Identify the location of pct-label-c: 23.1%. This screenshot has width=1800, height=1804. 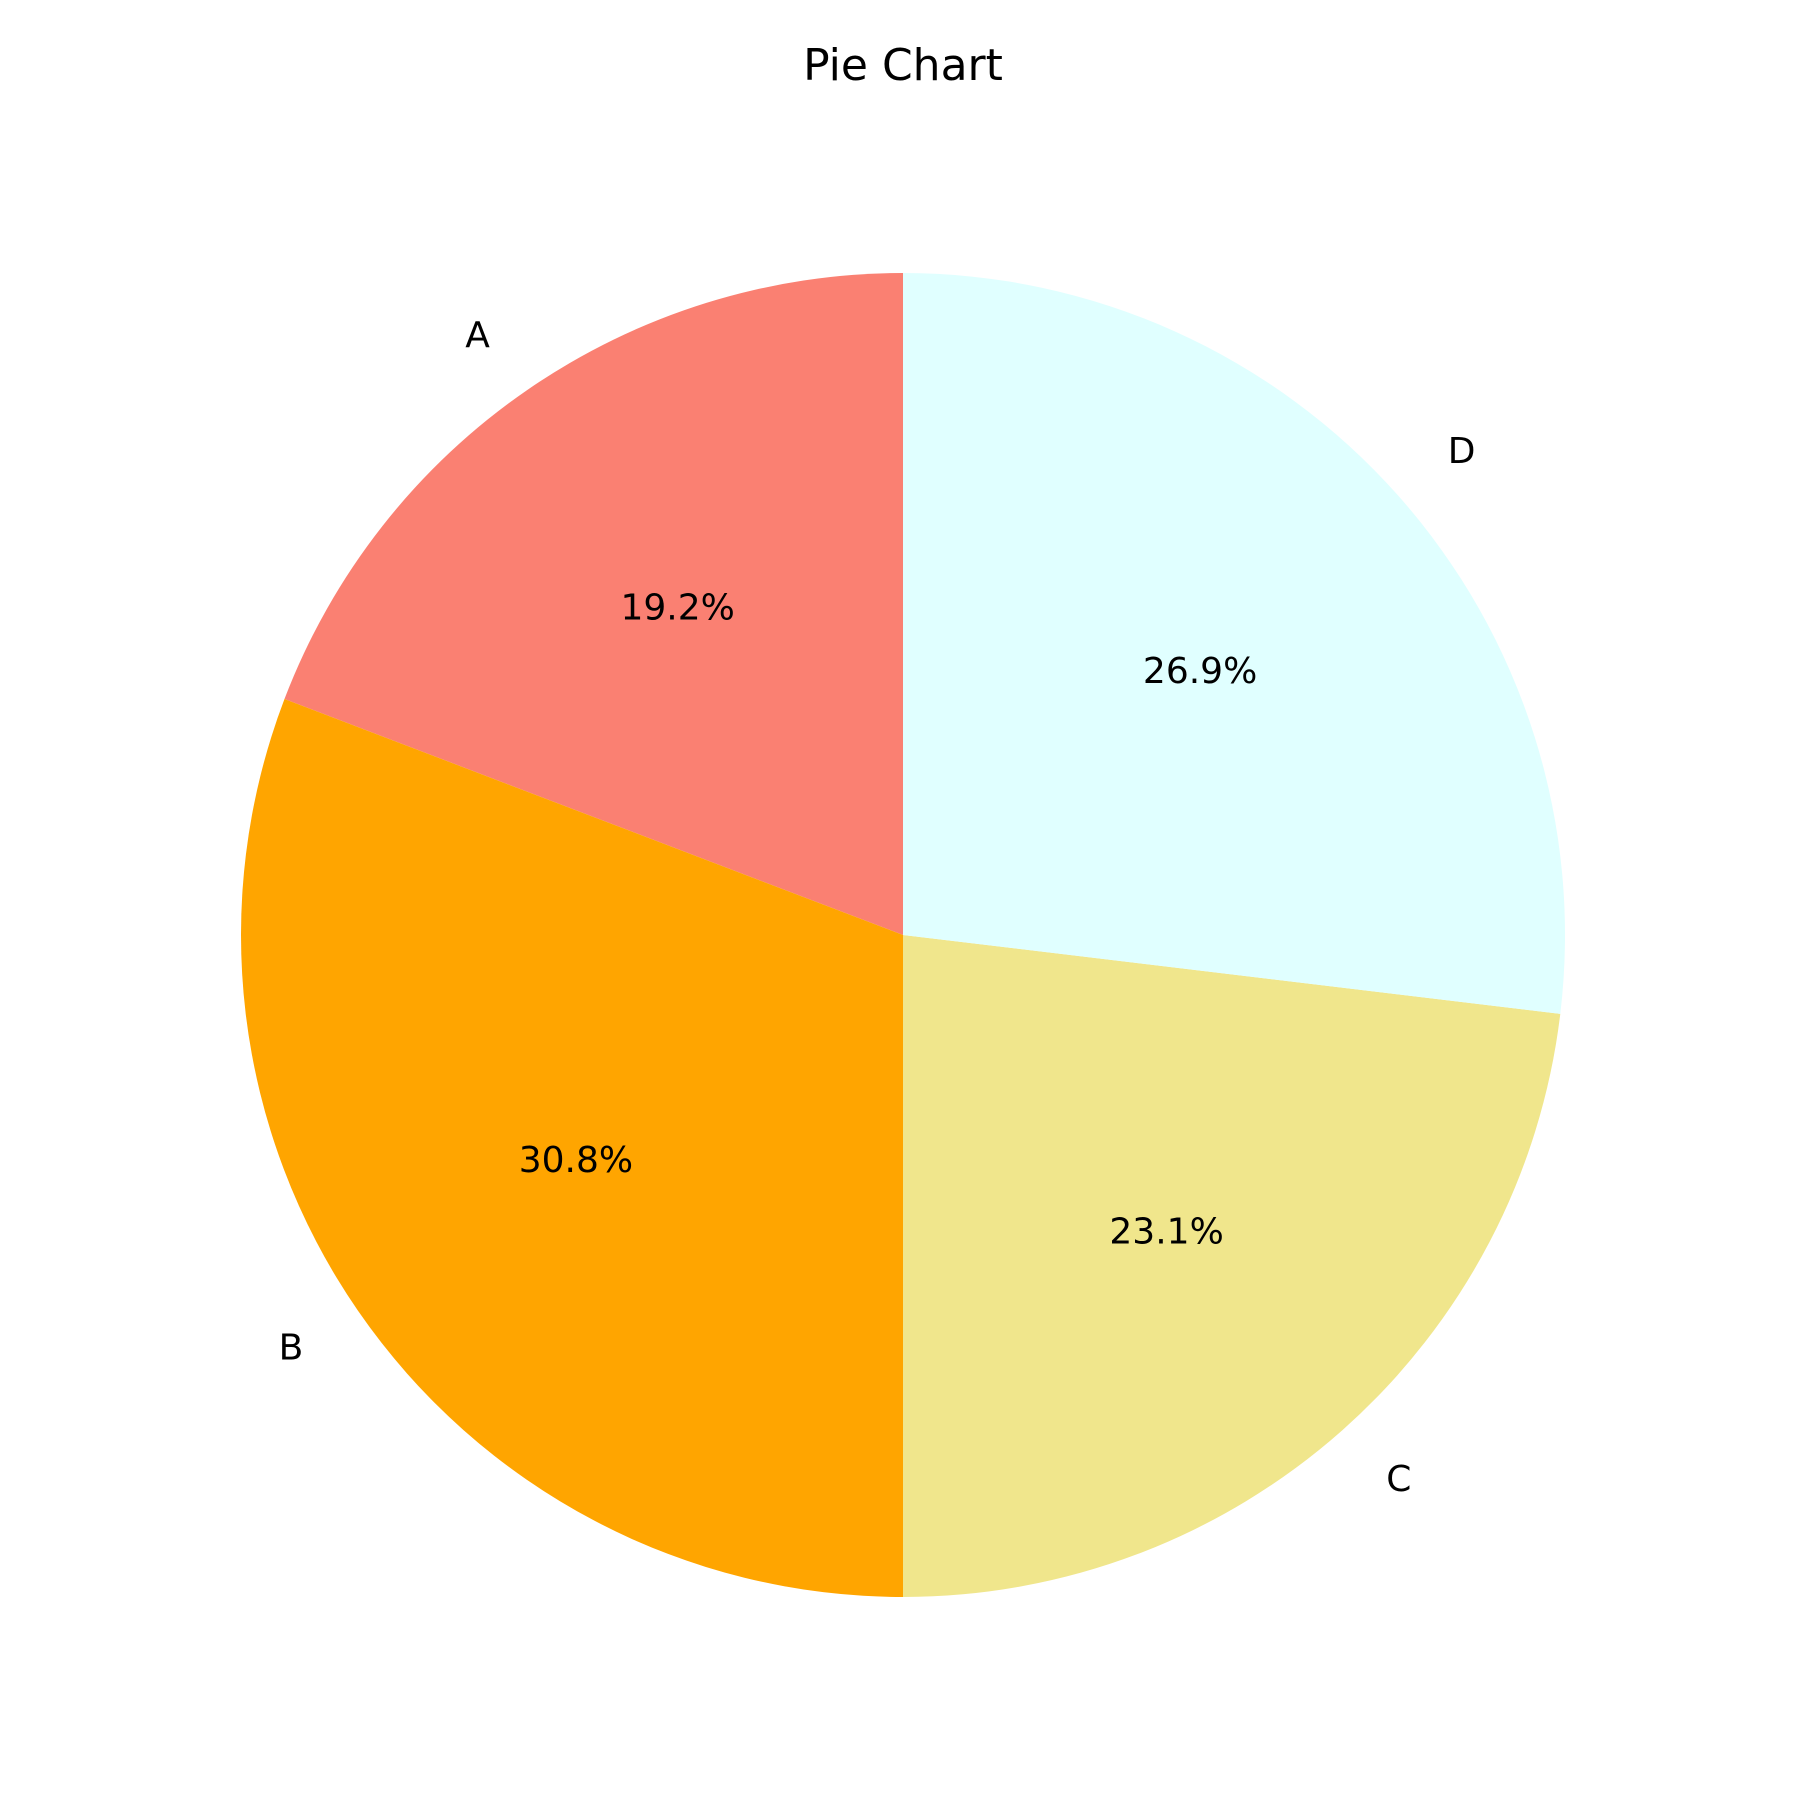
(1166, 1232).